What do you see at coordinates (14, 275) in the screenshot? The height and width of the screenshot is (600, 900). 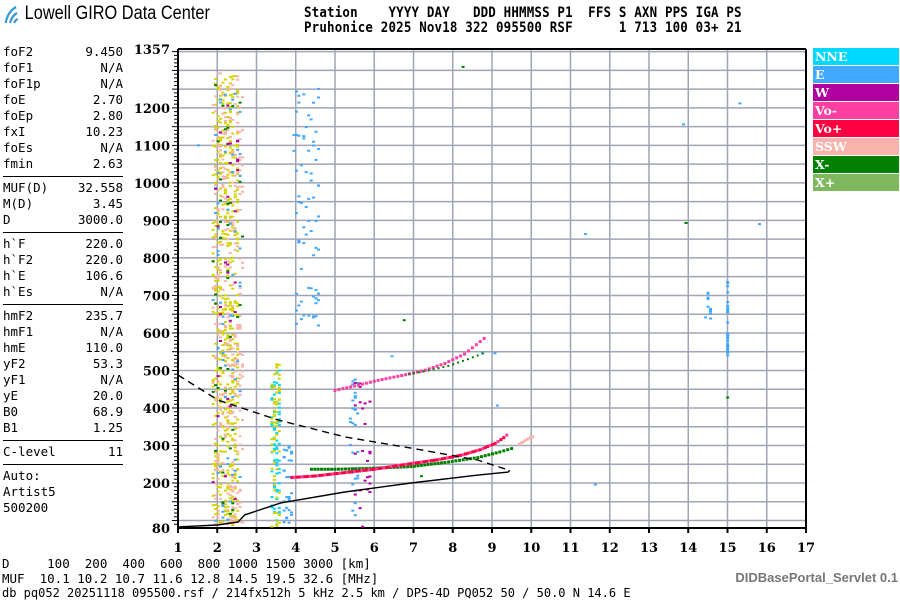 I see `param-name: h`E` at bounding box center [14, 275].